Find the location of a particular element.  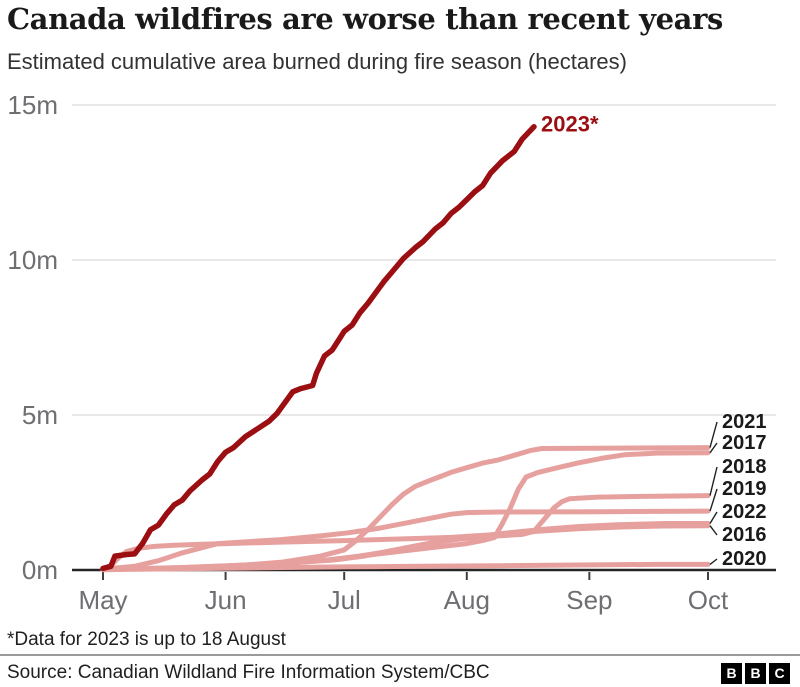

series-label-2017: 2017 is located at coordinates (744, 443).